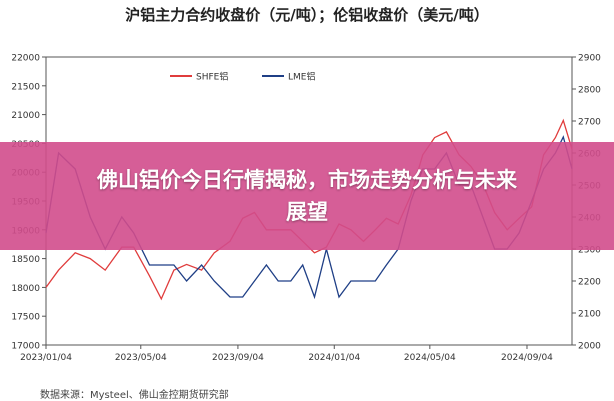  Describe the element at coordinates (589, 59) in the screenshot. I see `right-tick-label: 2900` at that location.